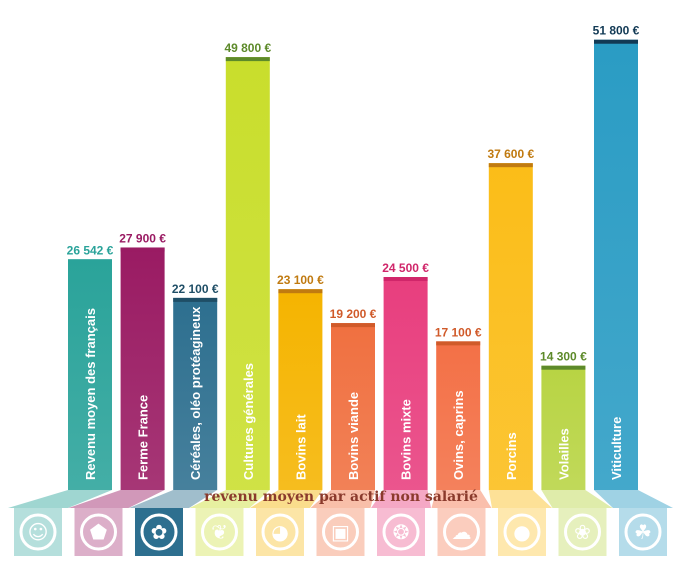 Image resolution: width=691 pixels, height=562 pixels. I want to click on value-label-6: 24 500 €, so click(405, 268).